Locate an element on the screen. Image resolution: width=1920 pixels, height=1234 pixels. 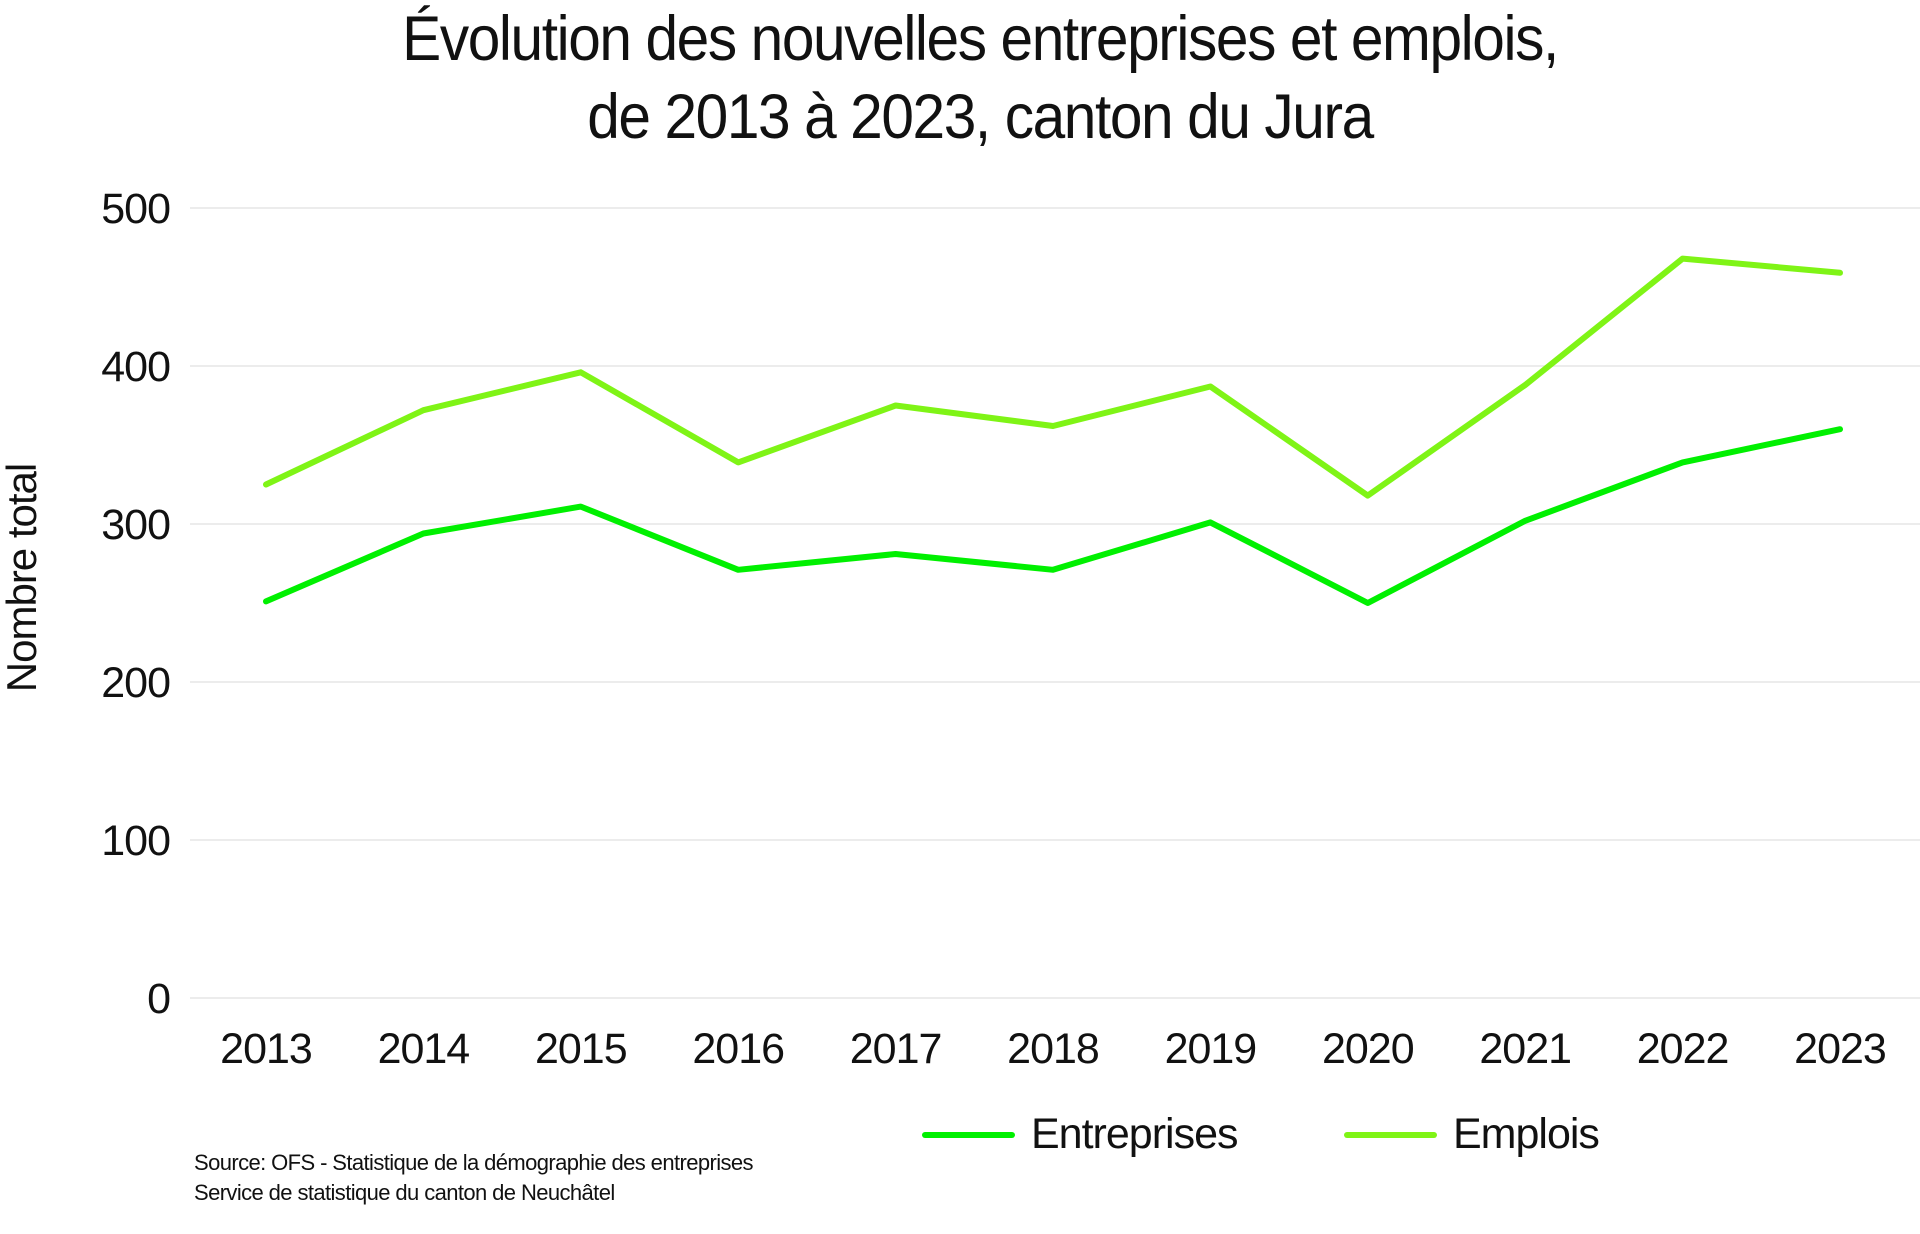
y-tick-label: 0 is located at coordinates (158, 999).